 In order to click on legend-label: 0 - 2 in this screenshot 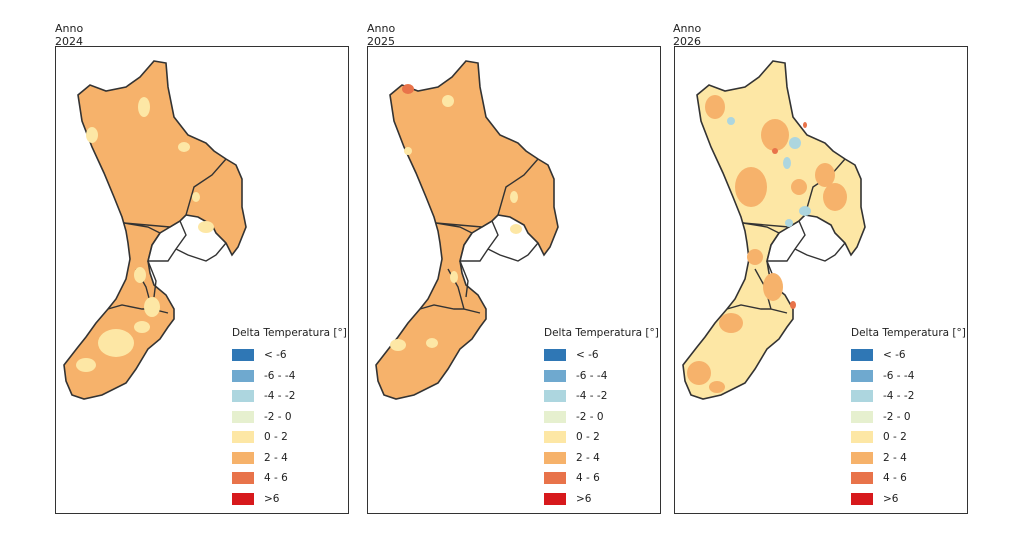, I will do `click(895, 437)`.